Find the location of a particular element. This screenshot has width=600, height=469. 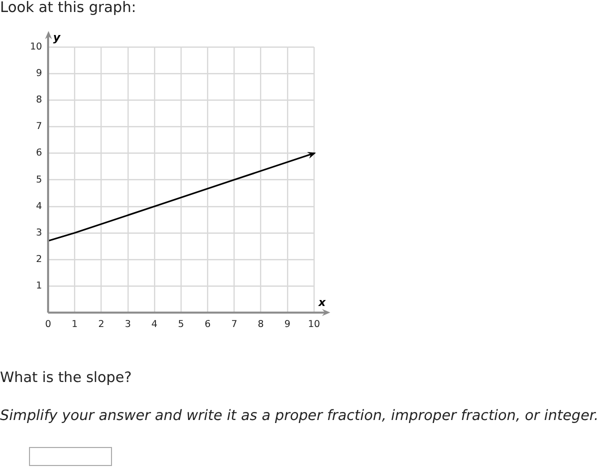

x-tick-label: 0 is located at coordinates (48, 324).